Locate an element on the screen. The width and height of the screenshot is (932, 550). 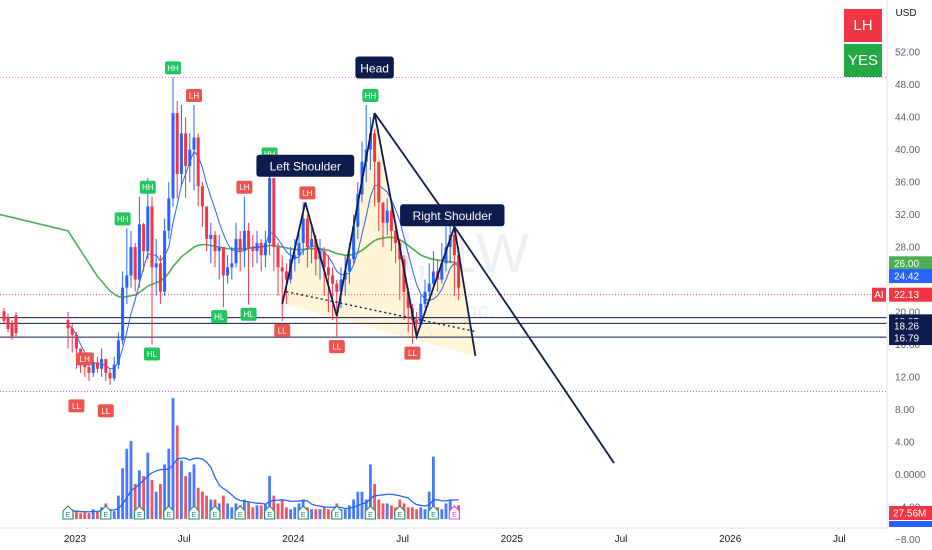
price-label: 16.79 is located at coordinates (910, 338).